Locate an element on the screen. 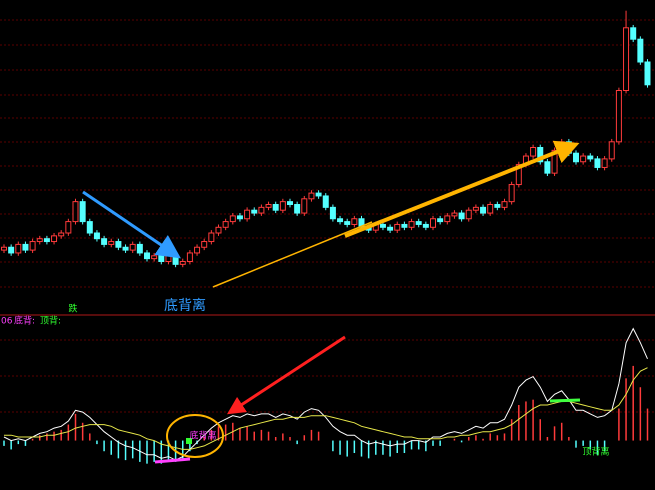 The width and height of the screenshot is (655, 490). top-divergence-line is located at coordinates (565, 400).